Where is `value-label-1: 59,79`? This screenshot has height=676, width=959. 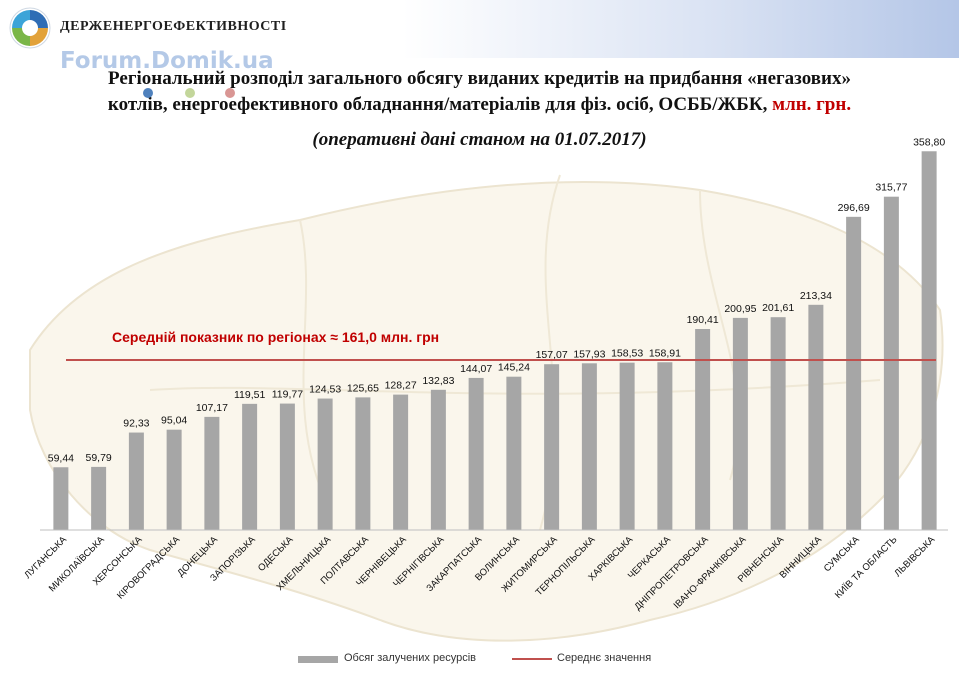
value-label-1: 59,79 is located at coordinates (98, 458).